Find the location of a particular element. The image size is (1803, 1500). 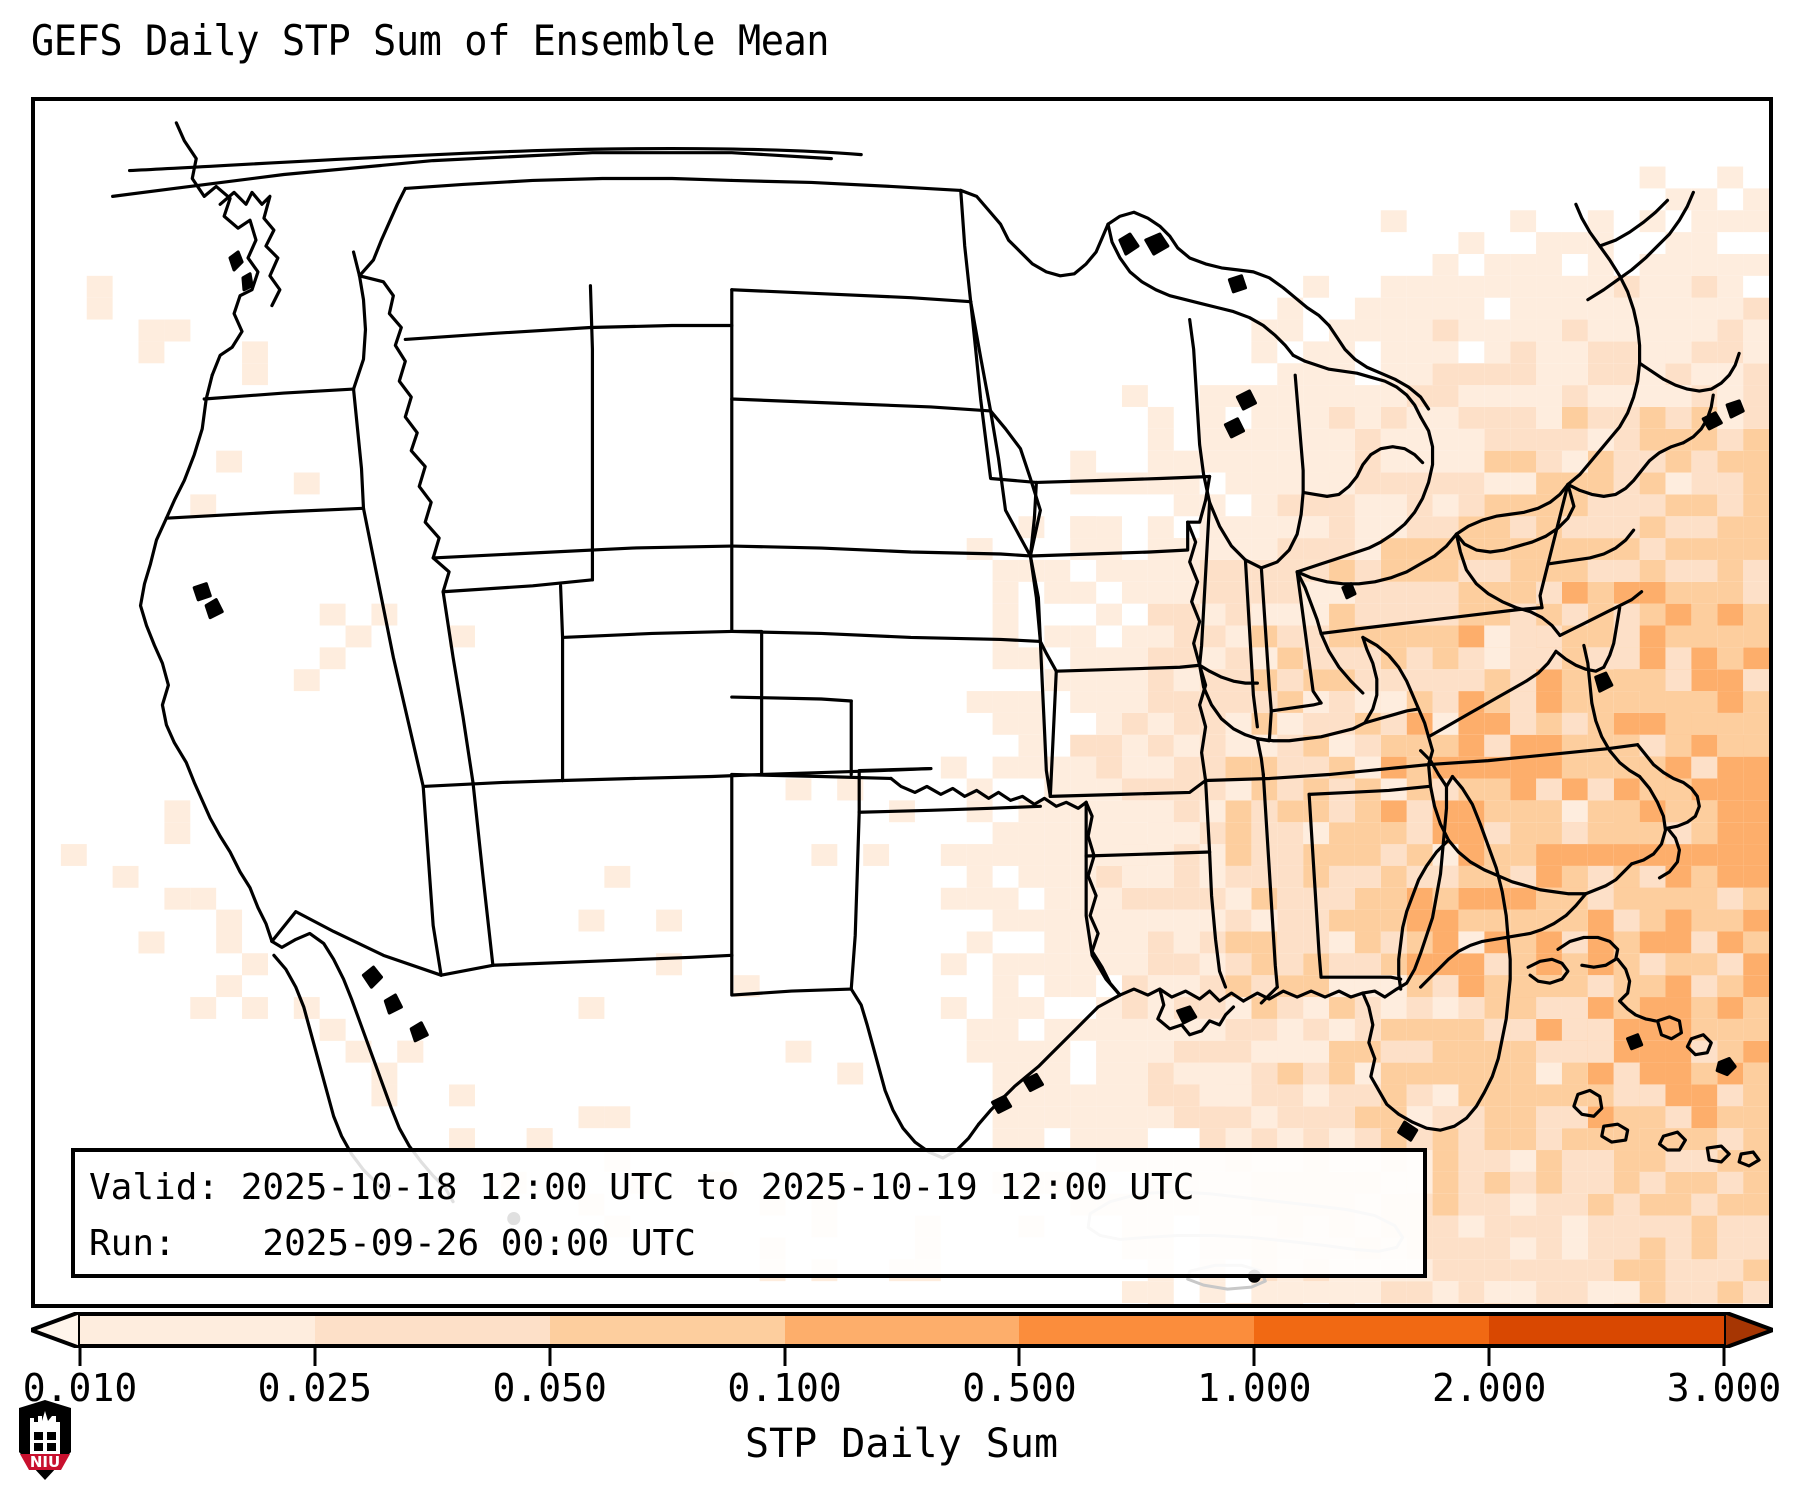

colorbar: 0.010 0.025 0.050 0.100 0.500 1.000 2.000 3.000 is located at coordinates (902, 1361).